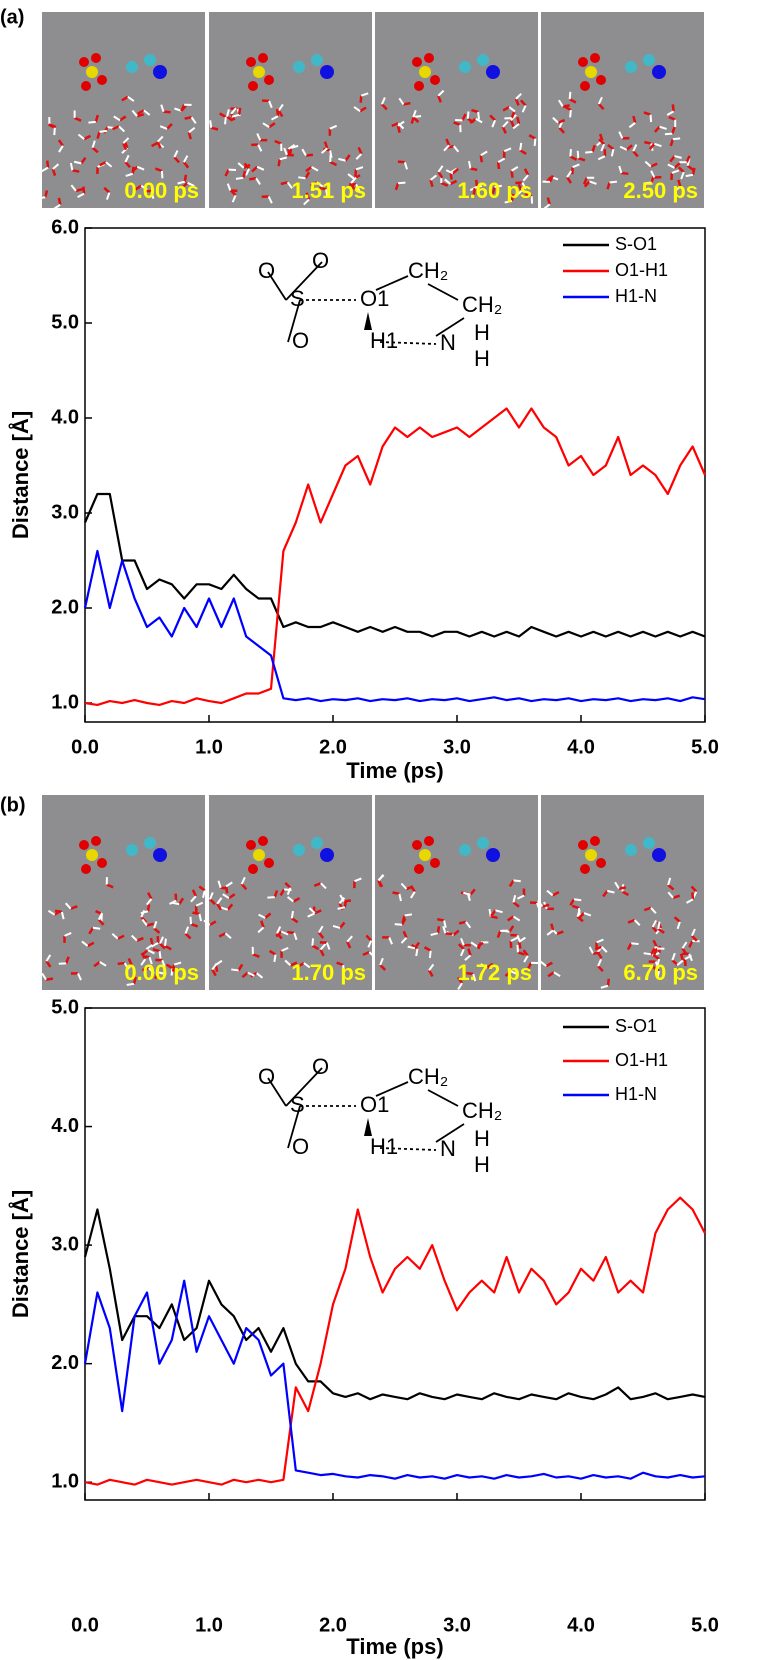 Image resolution: width=769 pixels, height=1660 pixels. I want to click on structure-label: O1, so click(374, 1104).